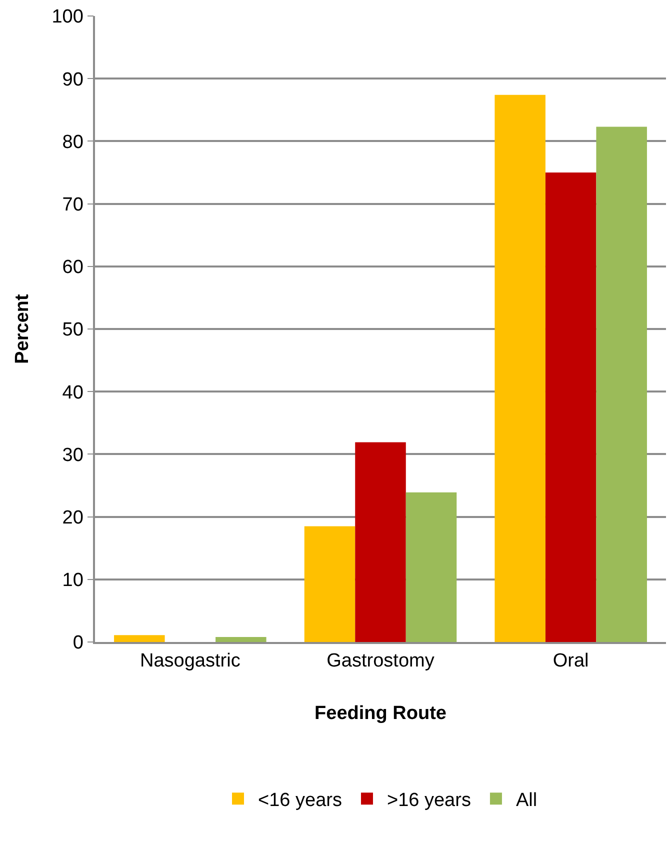  What do you see at coordinates (73, 455) in the screenshot?
I see `y-tick-label: 30` at bounding box center [73, 455].